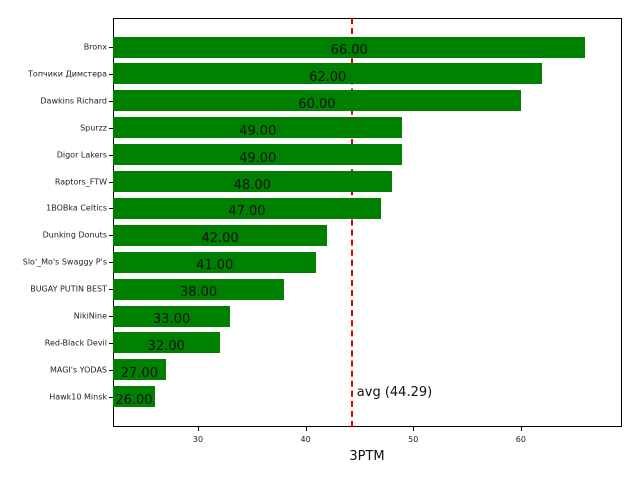 The image size is (640, 480). What do you see at coordinates (317, 104) in the screenshot?
I see `bar-value-label: 60.00` at bounding box center [317, 104].